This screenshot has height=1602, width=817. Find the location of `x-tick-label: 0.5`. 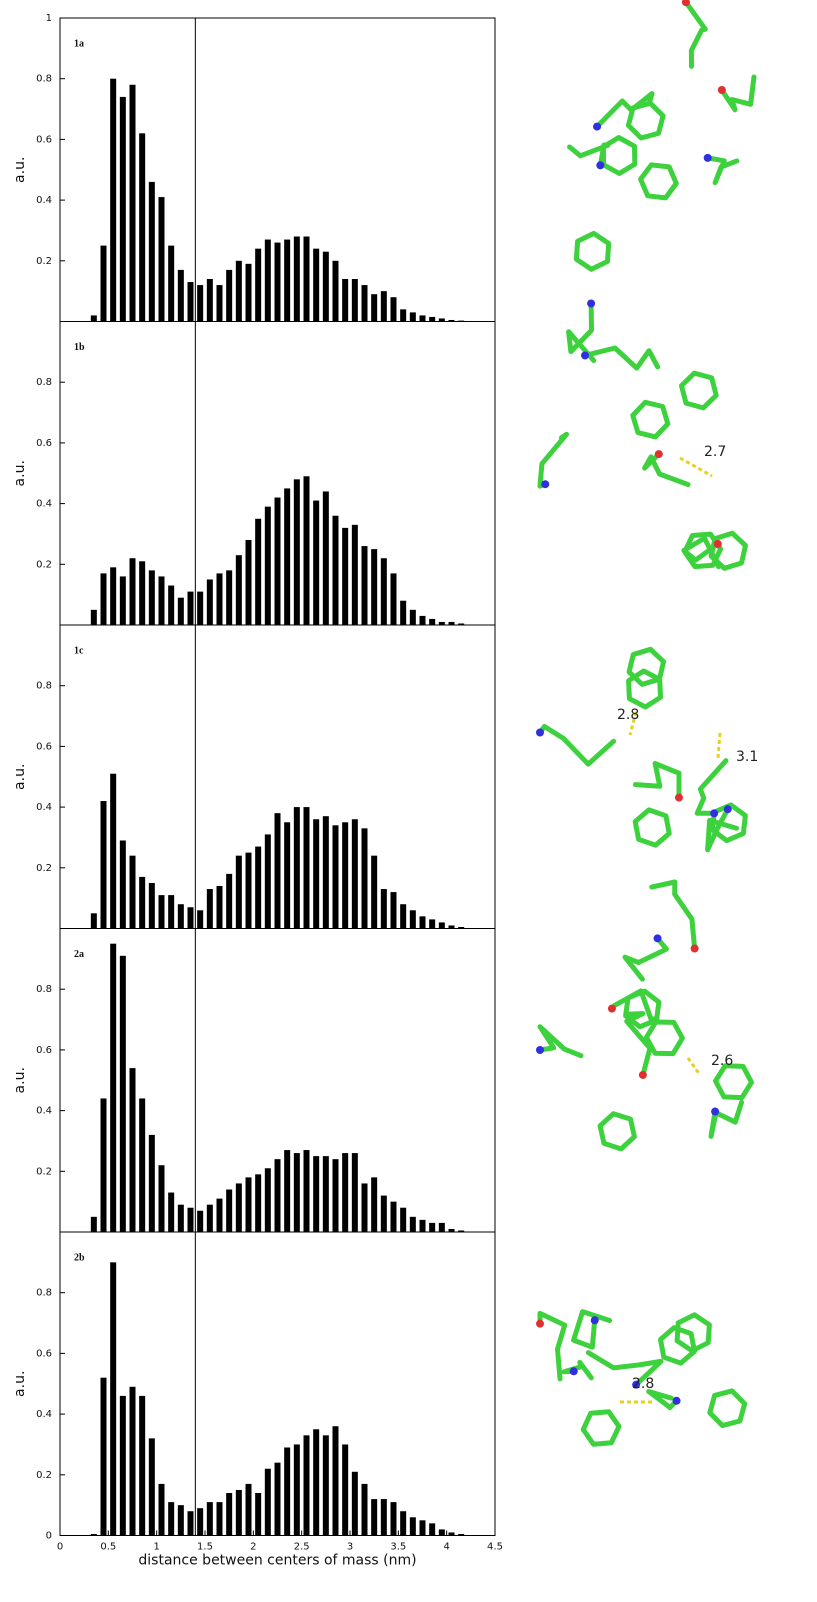

x-tick-label: 0.5 is located at coordinates (108, 1547).